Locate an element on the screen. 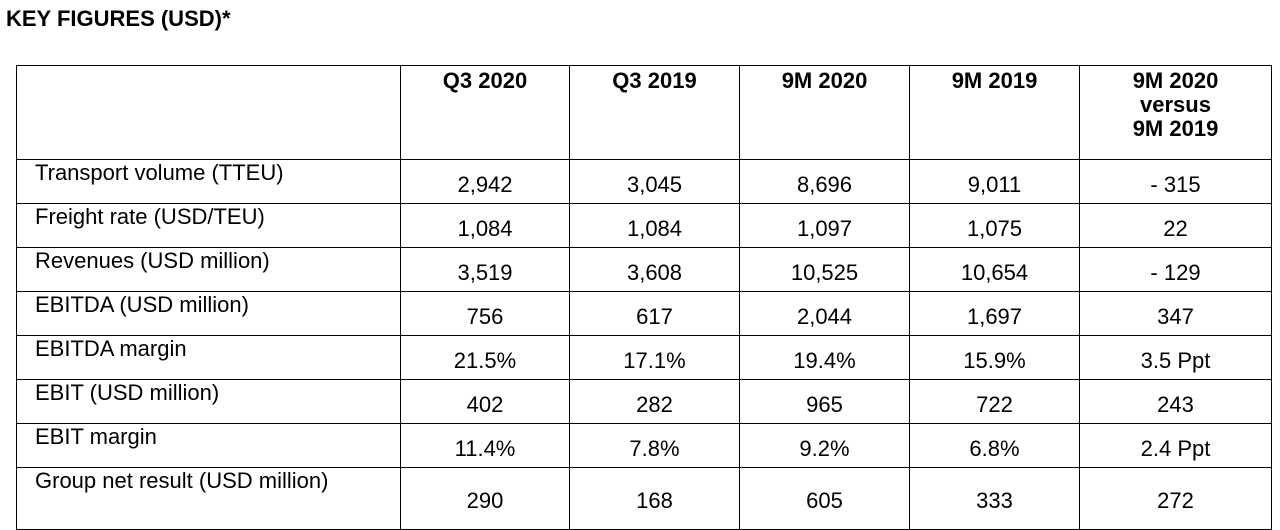 This screenshot has width=1280, height=530. table-cell: 19.4% is located at coordinates (824, 357).